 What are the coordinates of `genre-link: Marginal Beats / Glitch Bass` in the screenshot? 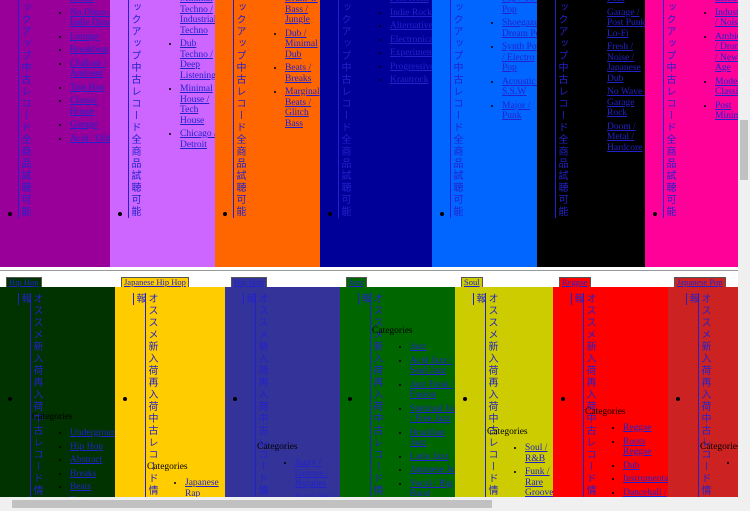 It's located at (302, 108).